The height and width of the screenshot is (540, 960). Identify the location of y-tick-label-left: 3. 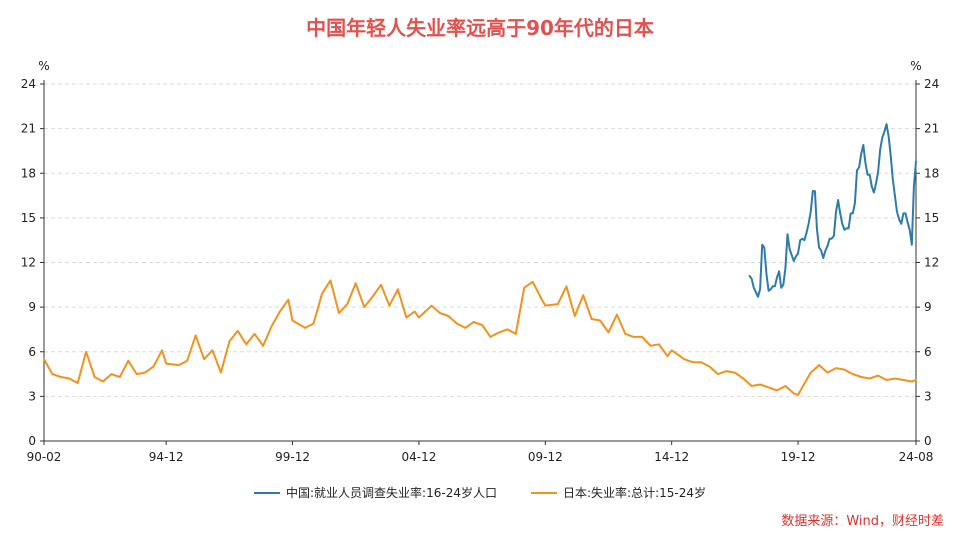
(32, 396).